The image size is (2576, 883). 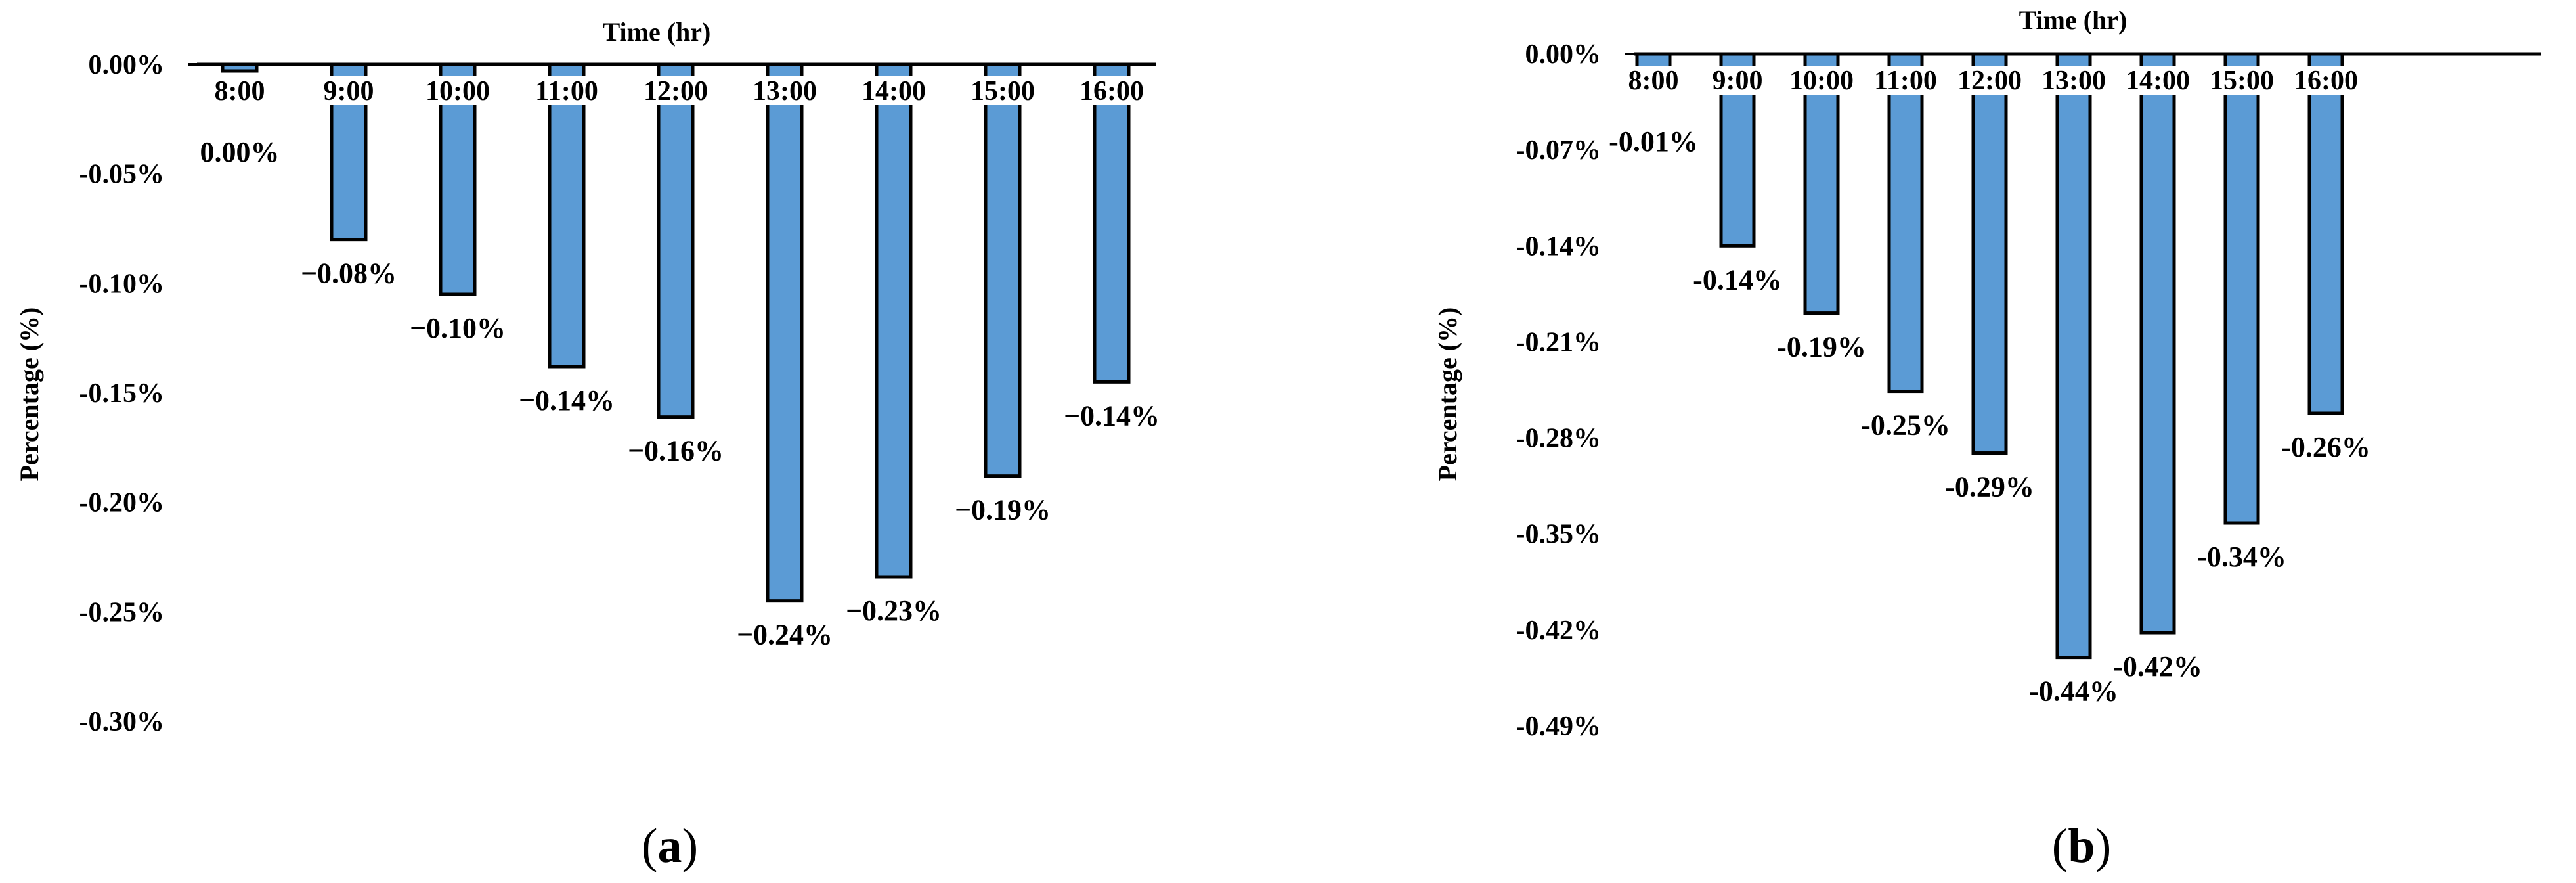 I want to click on panel-label: (a), so click(x=670, y=846).